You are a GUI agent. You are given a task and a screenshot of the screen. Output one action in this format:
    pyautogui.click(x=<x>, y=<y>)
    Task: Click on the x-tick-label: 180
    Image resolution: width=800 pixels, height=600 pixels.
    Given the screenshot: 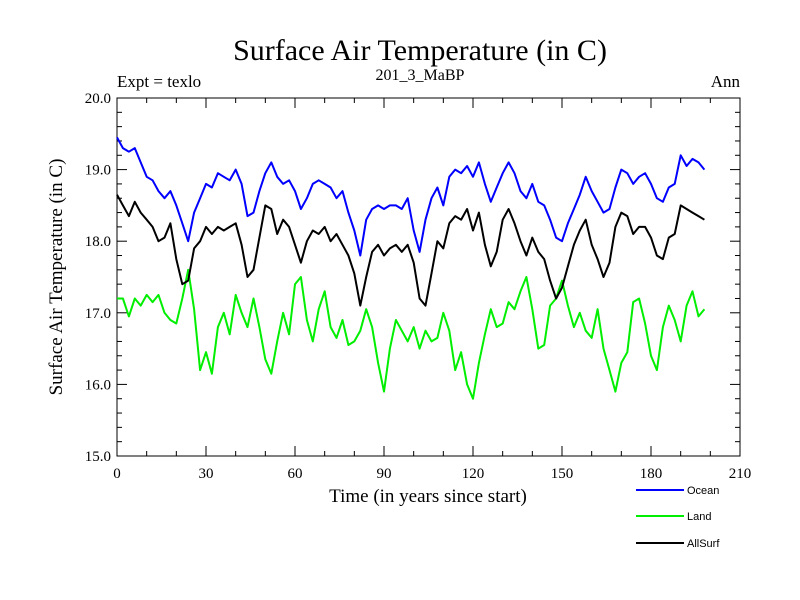 What is the action you would take?
    pyautogui.click(x=651, y=474)
    